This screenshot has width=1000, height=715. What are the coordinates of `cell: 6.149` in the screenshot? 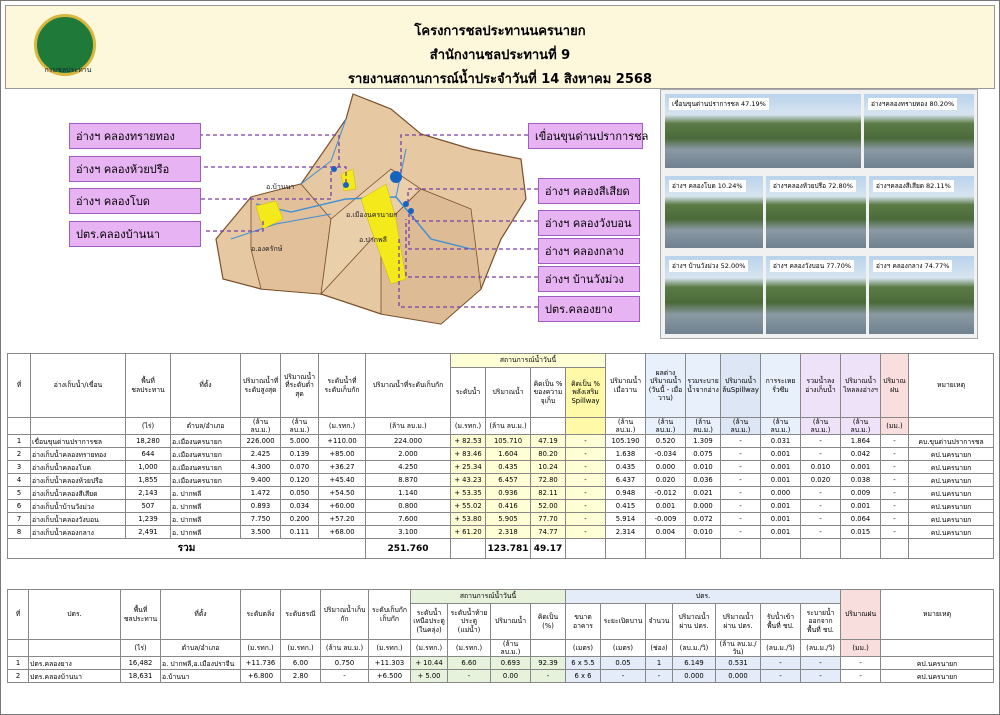 It's located at (694, 663).